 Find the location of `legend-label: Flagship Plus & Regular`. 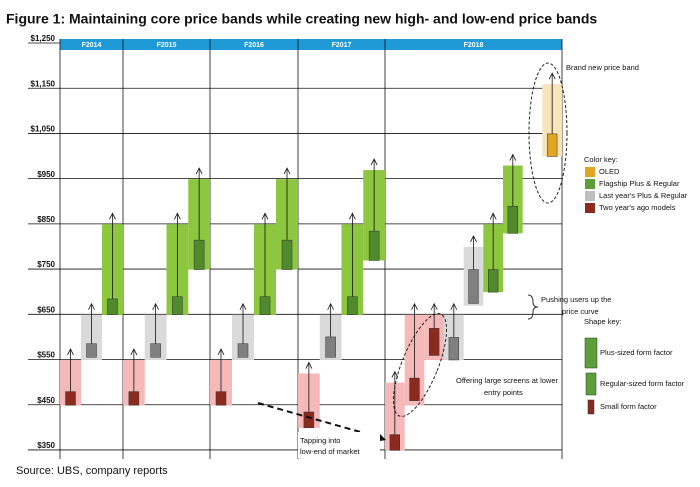

legend-label: Flagship Plus & Regular is located at coordinates (639, 183).